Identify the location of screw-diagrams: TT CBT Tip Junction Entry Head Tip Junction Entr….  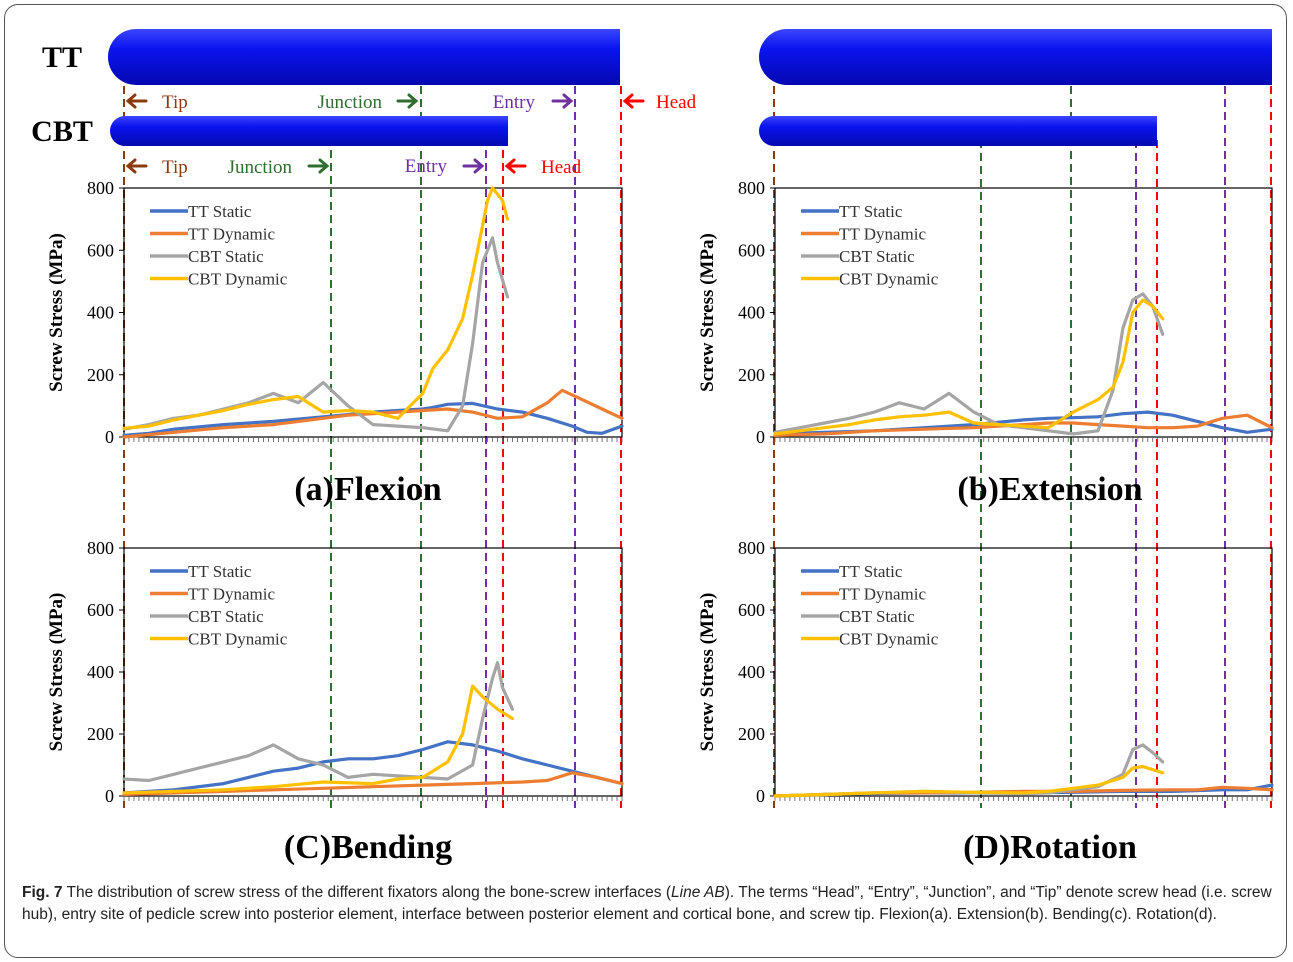
(651, 103).